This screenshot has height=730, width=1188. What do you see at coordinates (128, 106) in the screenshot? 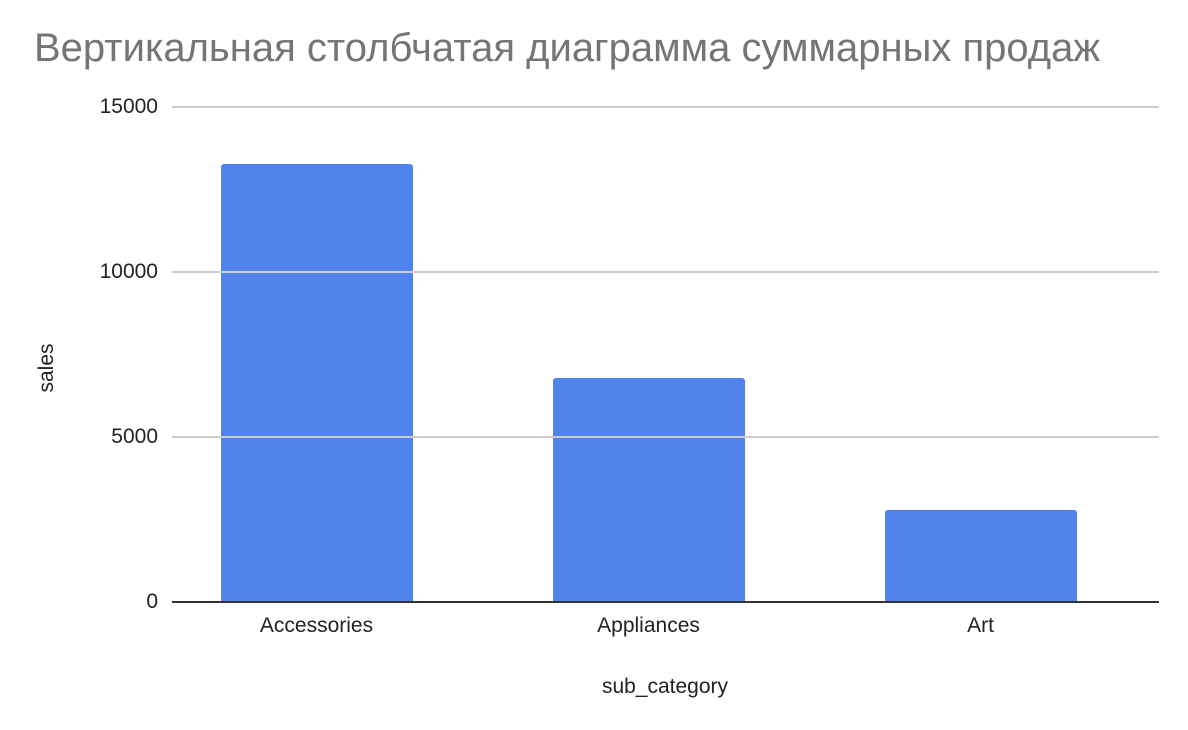
I see `y-tick-label: 15000` at bounding box center [128, 106].